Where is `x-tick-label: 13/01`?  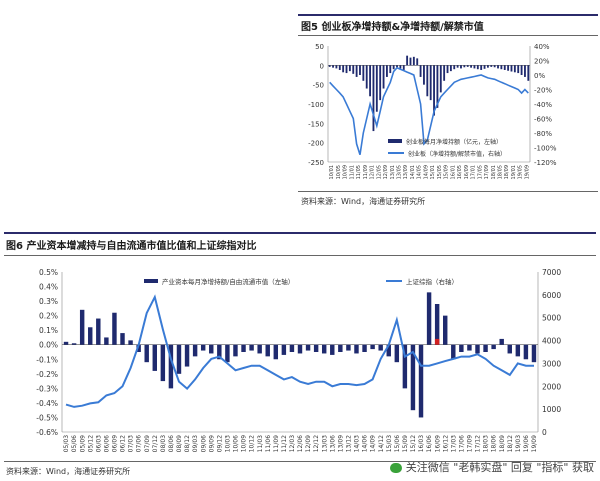
x-tick-label: 13/01 is located at coordinates (393, 172).